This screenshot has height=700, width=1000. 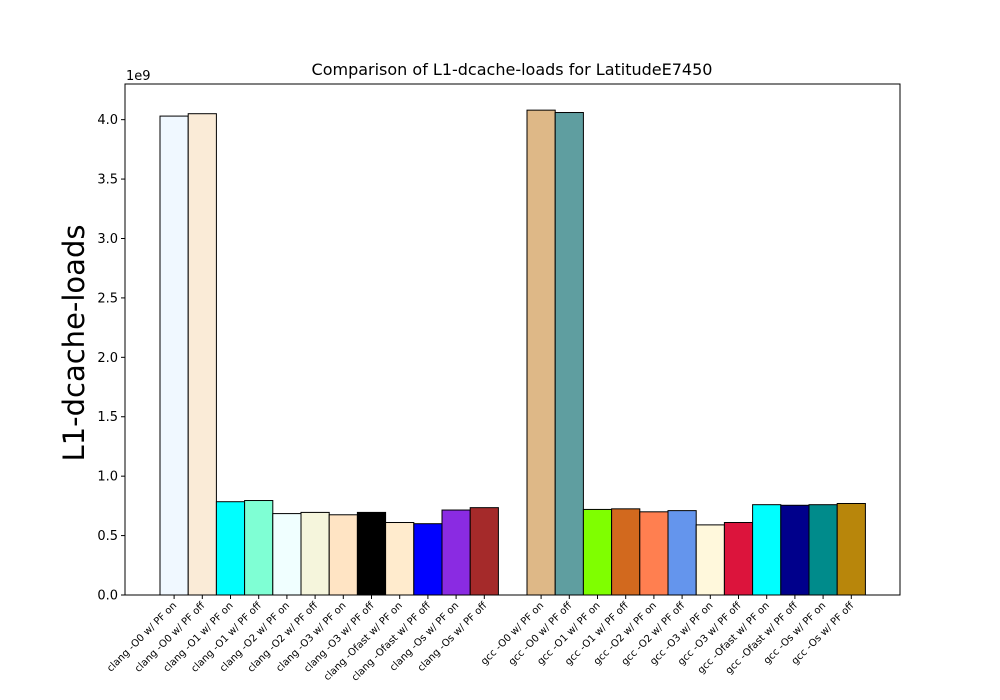 What do you see at coordinates (107, 358) in the screenshot?
I see `y-tick-label: 2.0` at bounding box center [107, 358].